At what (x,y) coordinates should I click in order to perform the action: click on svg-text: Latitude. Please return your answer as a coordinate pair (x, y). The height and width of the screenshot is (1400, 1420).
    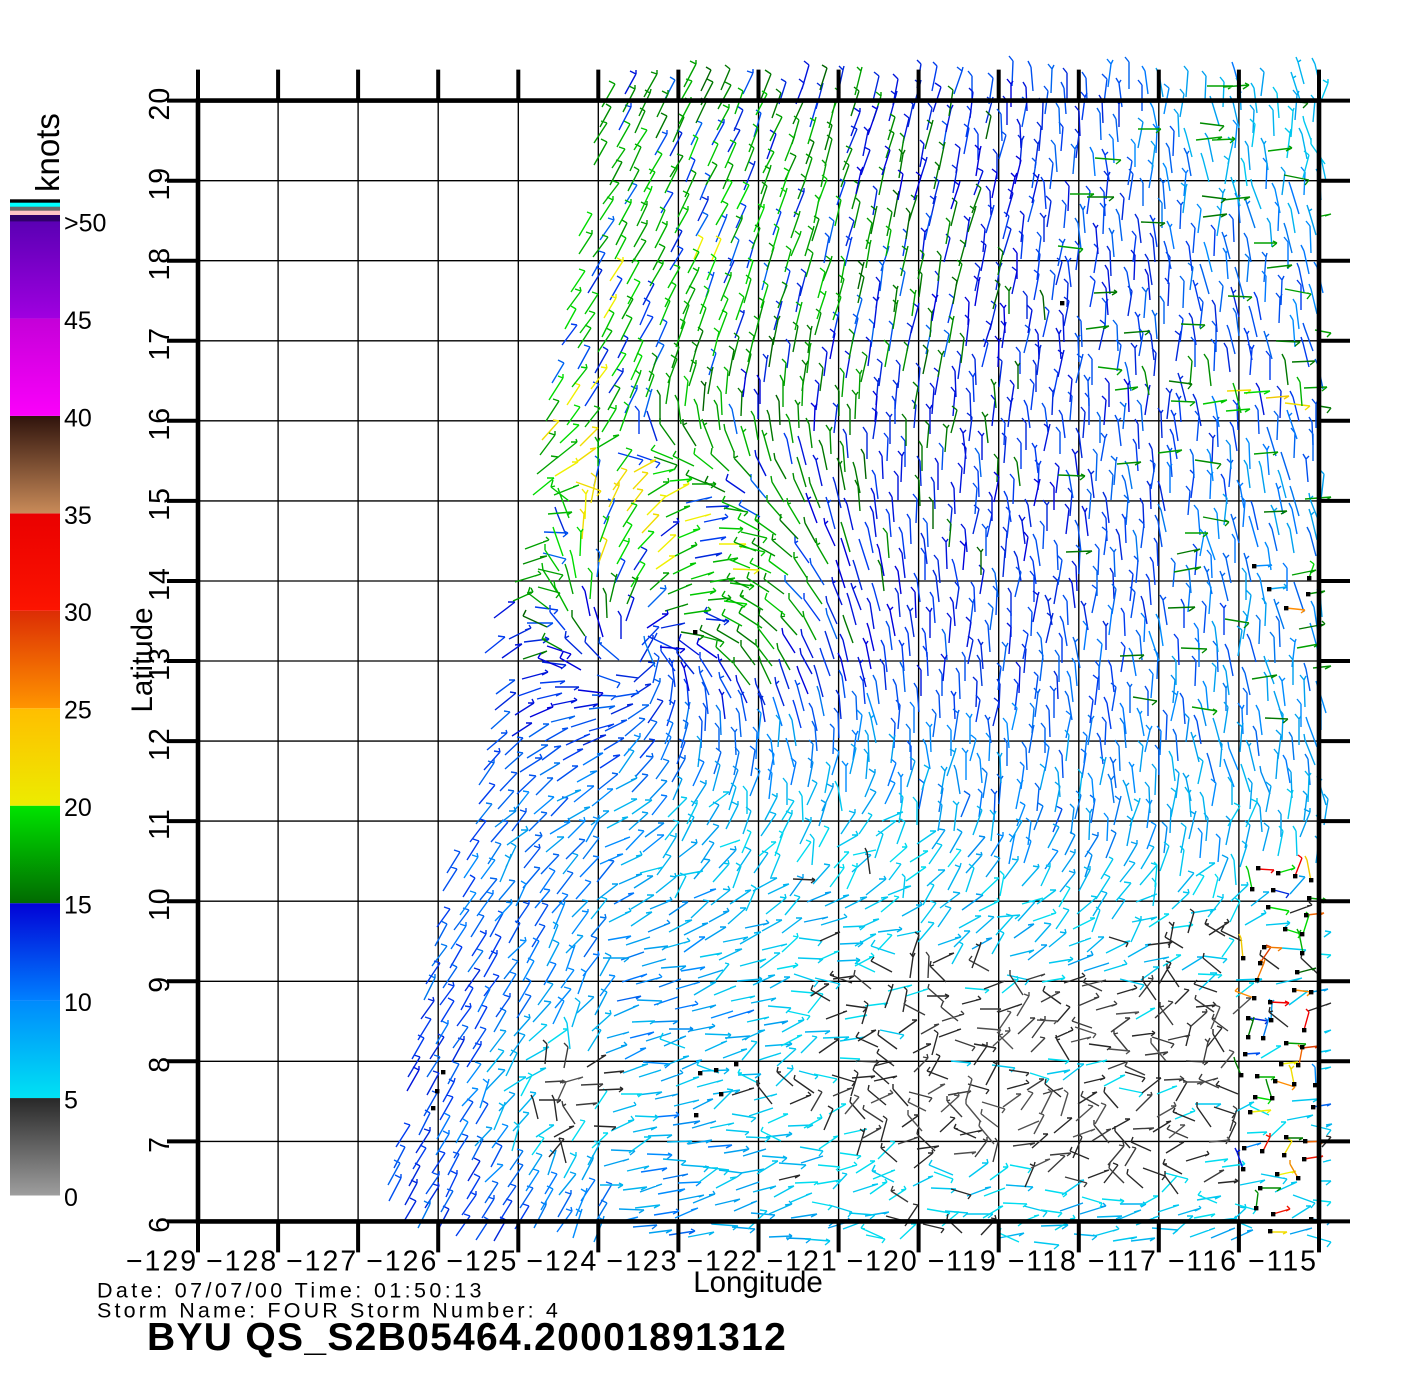
    Looking at the image, I should click on (142, 660).